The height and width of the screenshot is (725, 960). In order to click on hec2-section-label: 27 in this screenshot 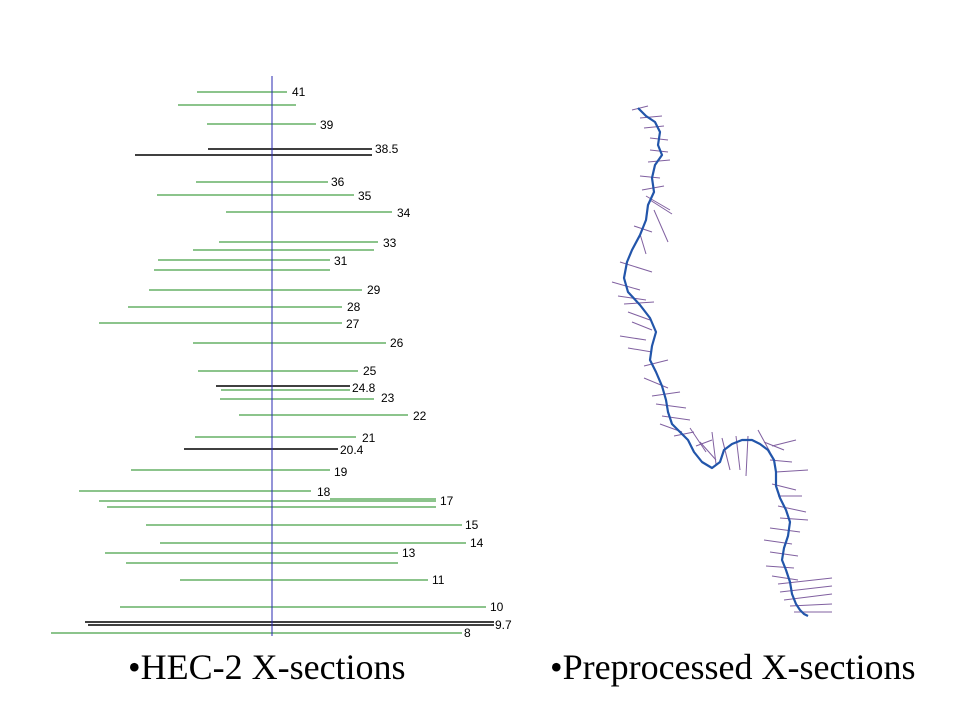, I will do `click(353, 324)`.